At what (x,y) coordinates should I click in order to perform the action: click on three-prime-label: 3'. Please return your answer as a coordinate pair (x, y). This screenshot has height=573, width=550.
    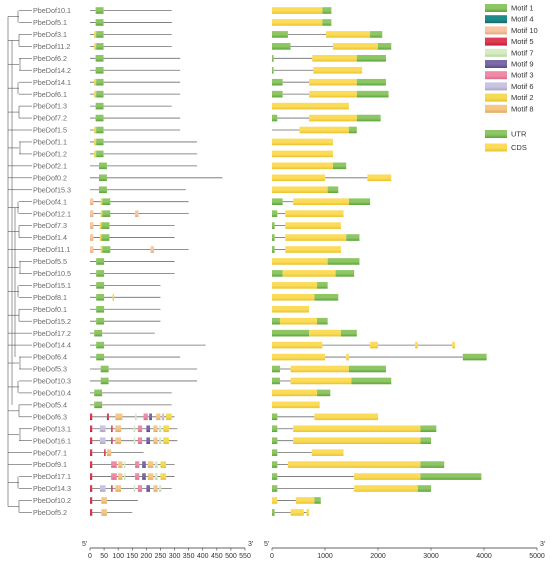
    Looking at the image, I should click on (250, 544).